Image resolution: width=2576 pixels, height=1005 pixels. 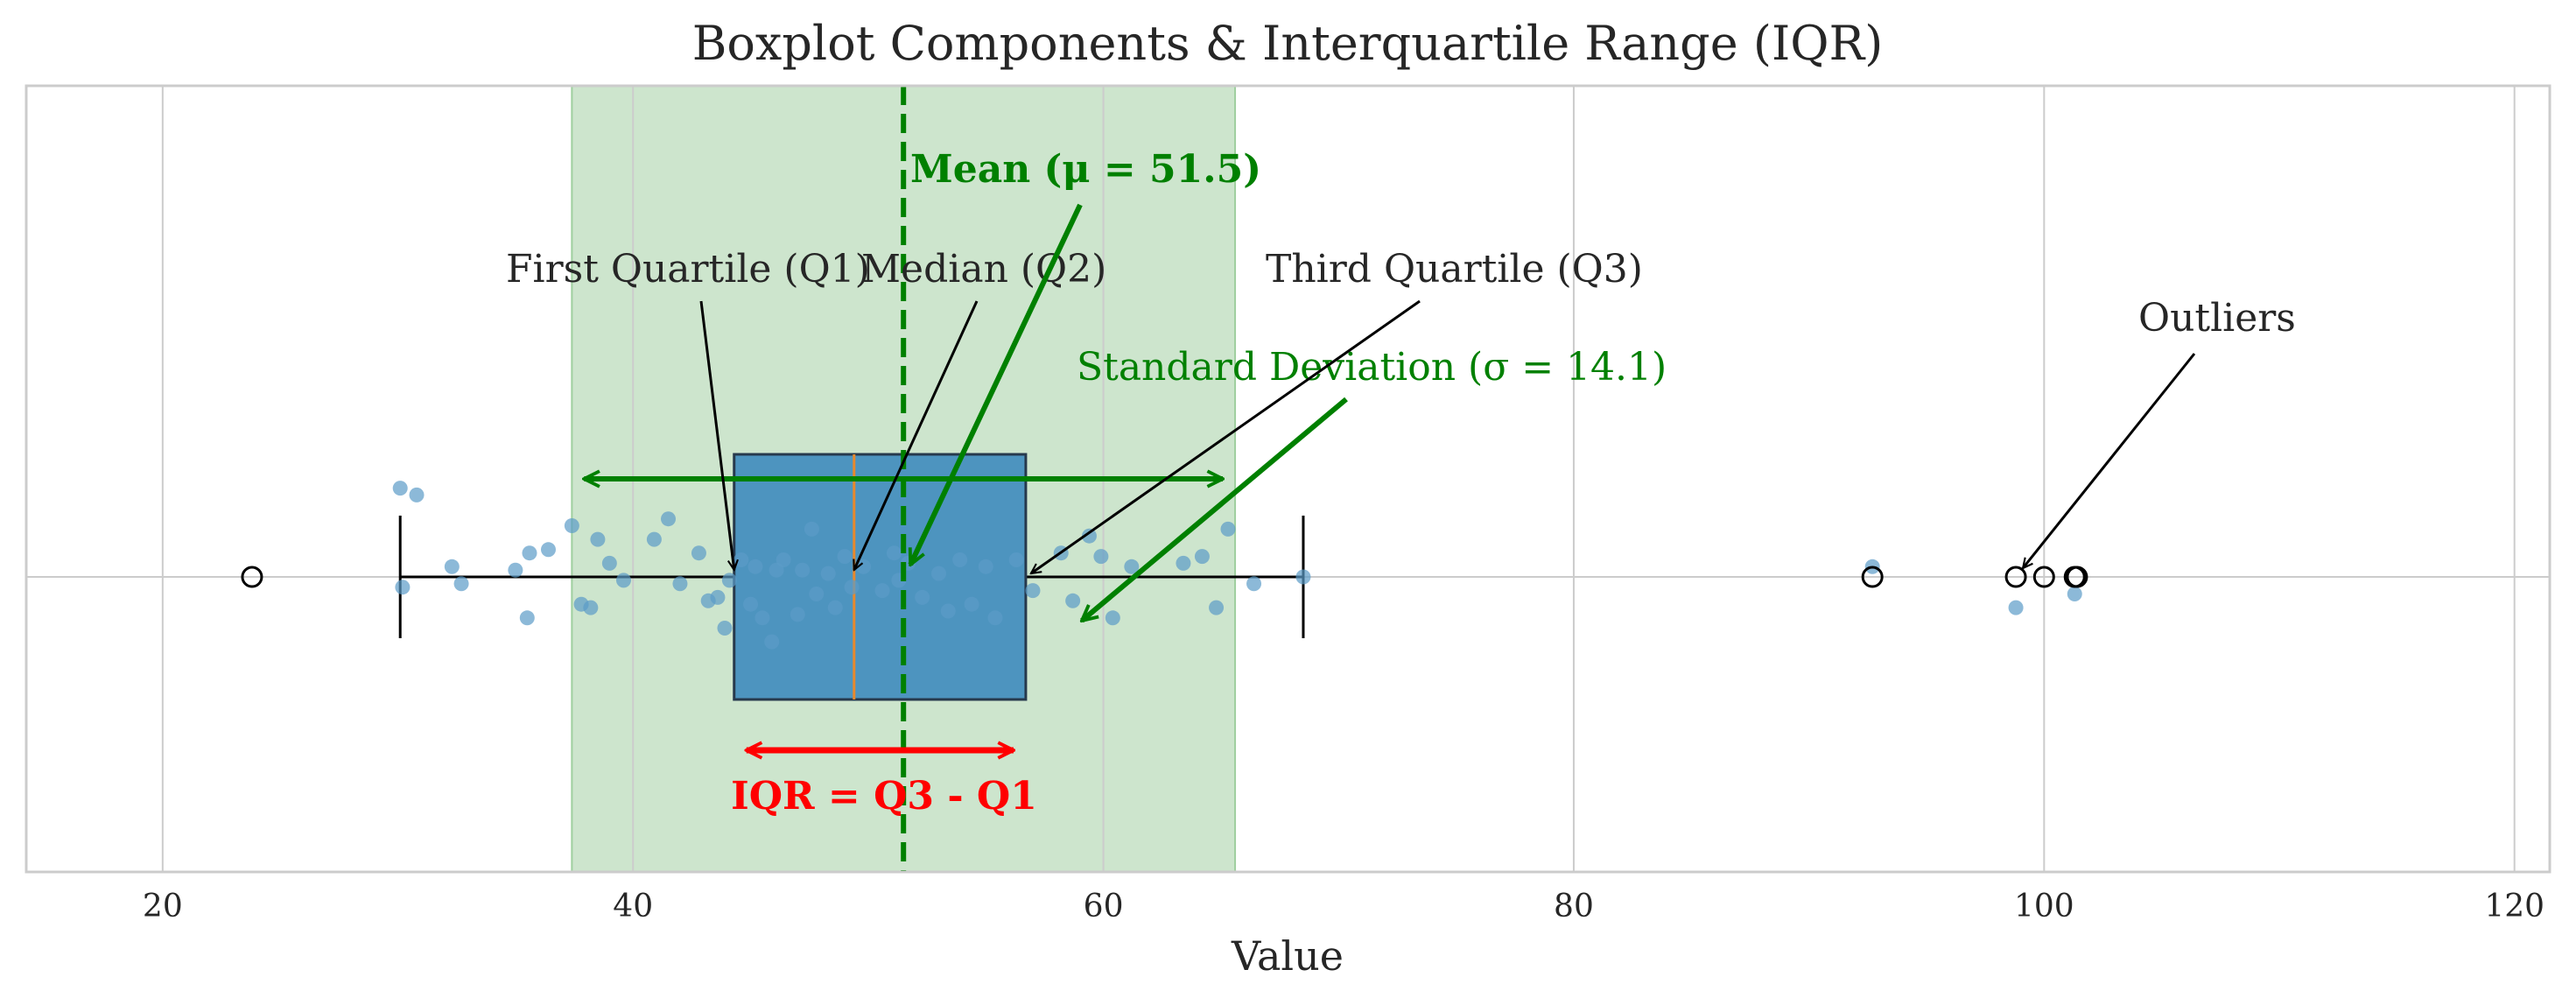 I want to click on arrow-q3, so click(x=1226, y=436).